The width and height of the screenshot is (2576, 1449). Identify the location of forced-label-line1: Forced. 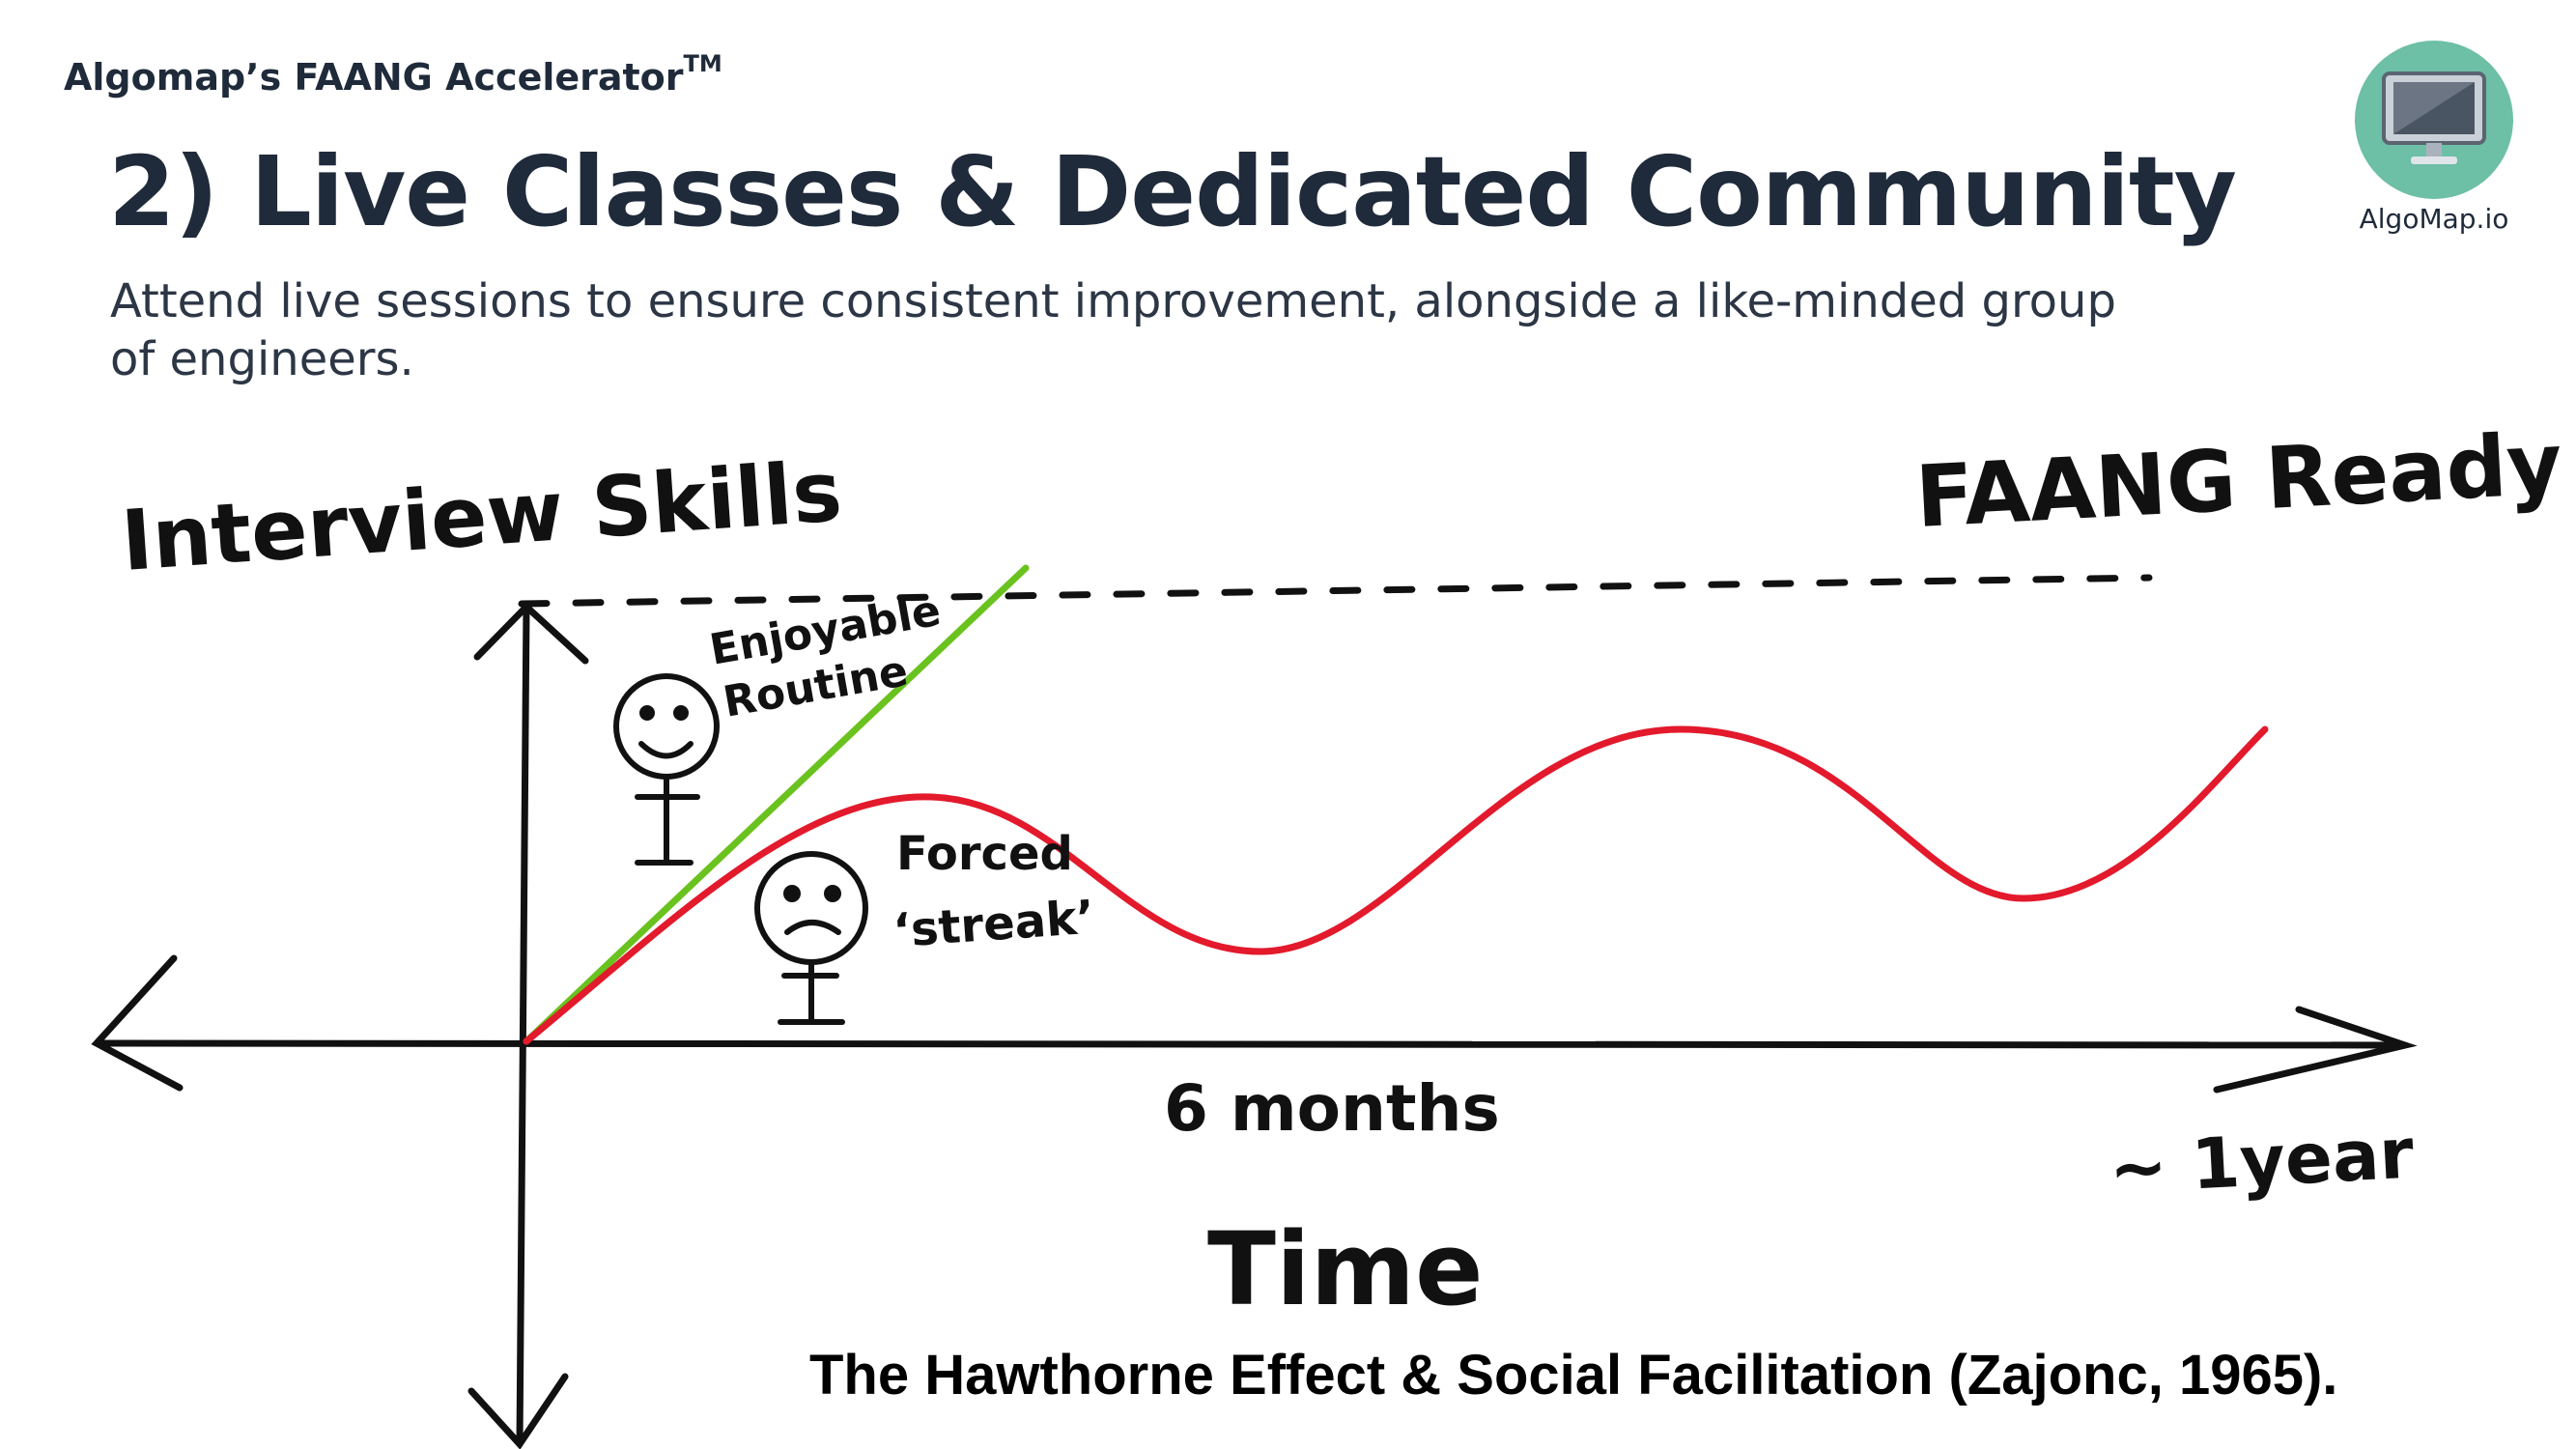
(984, 854).